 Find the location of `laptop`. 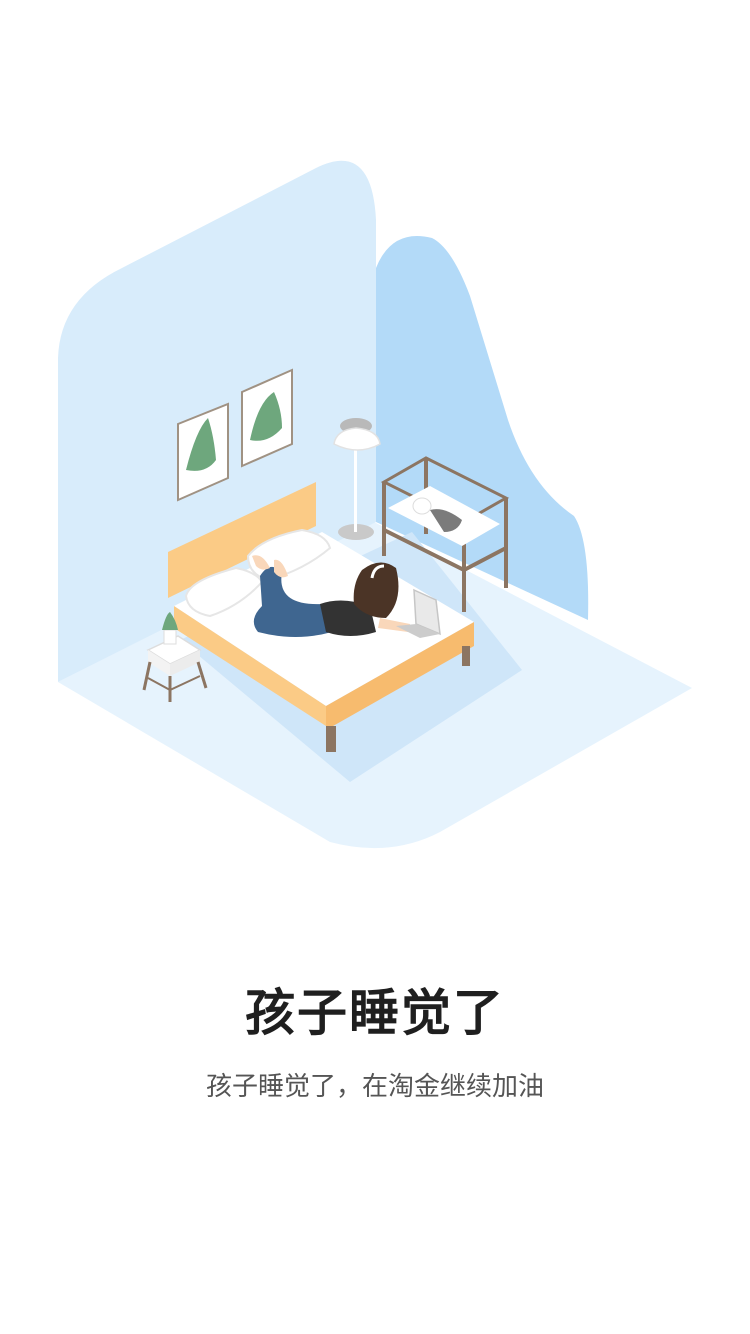

laptop is located at coordinates (418, 613).